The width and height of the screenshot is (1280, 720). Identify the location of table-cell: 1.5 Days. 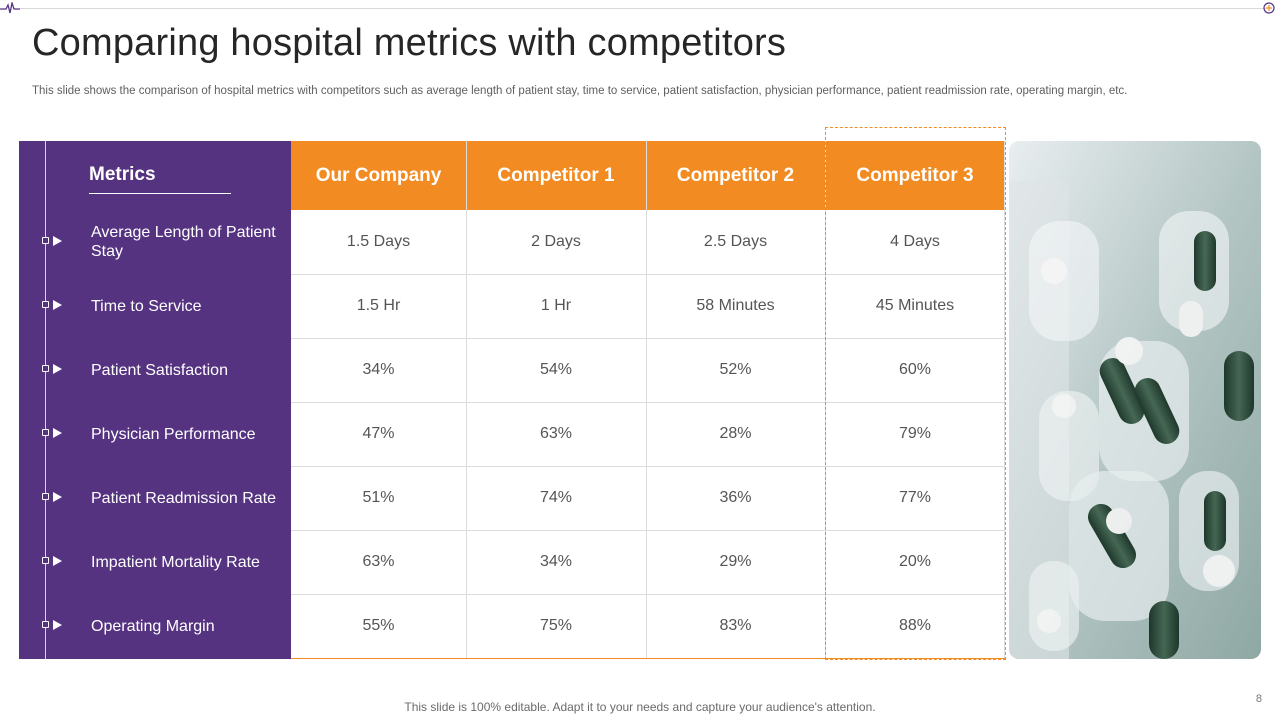
(378, 241).